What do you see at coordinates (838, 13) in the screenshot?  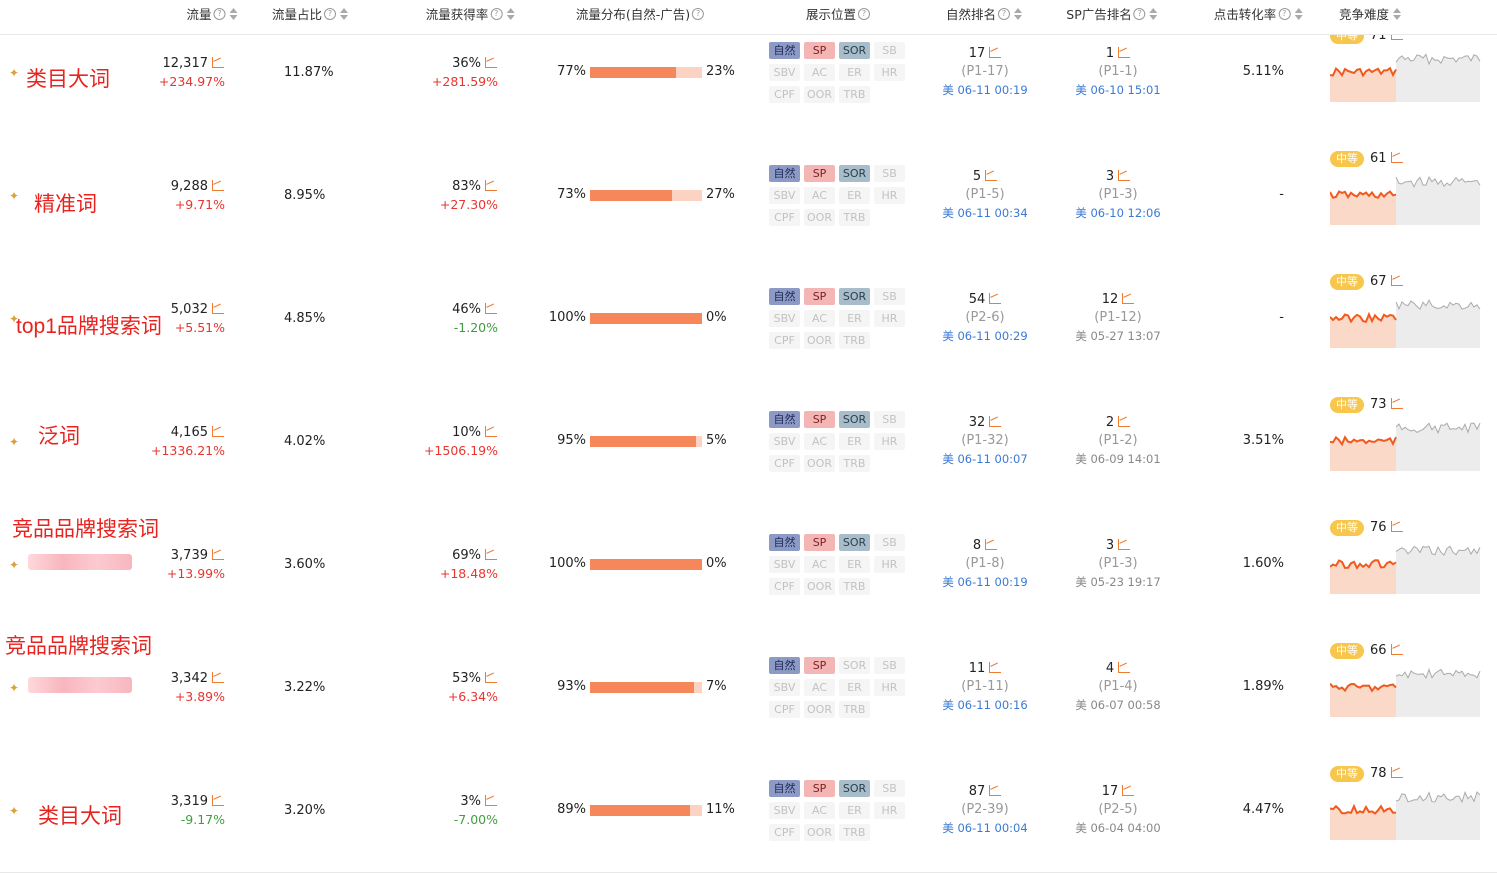 I see `column-header: 展示位置?` at bounding box center [838, 13].